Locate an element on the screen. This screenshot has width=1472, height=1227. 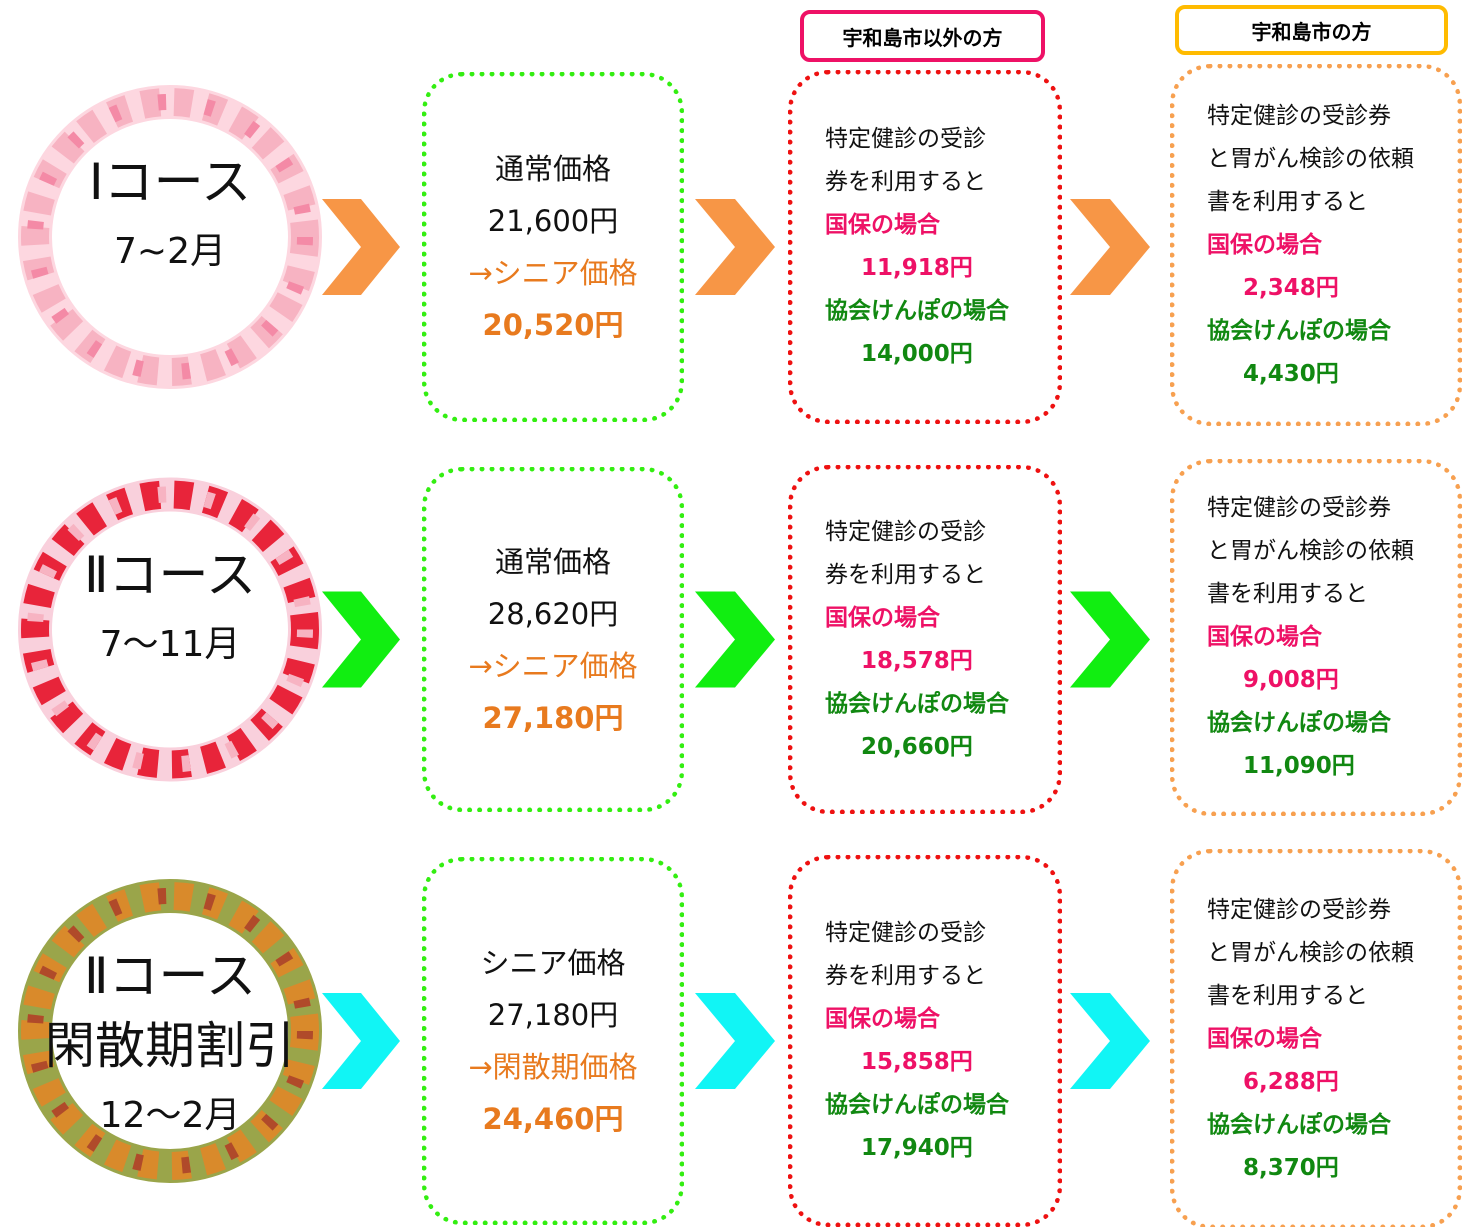
price-line: →閑散期価格 is located at coordinates (553, 1067).